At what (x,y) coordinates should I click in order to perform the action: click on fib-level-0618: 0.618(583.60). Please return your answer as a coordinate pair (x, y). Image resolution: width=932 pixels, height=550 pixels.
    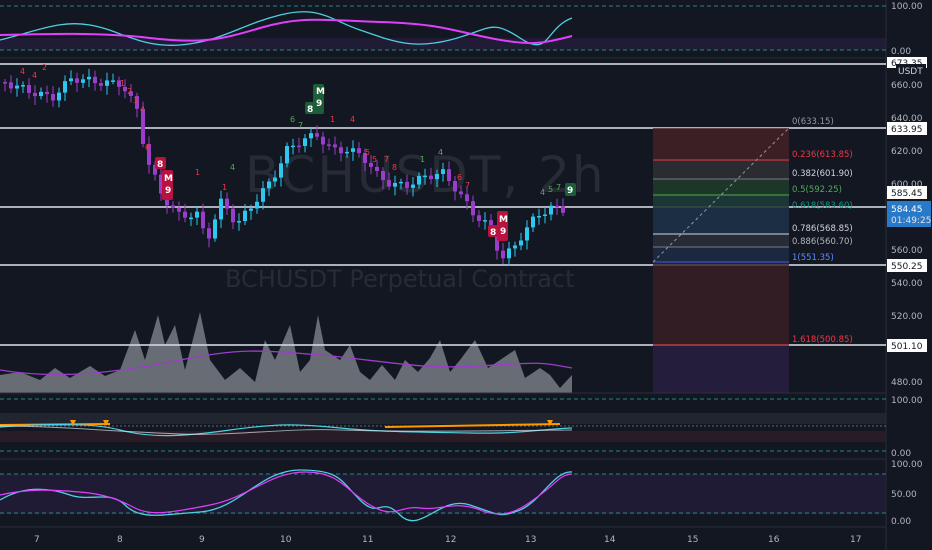
    Looking at the image, I should click on (822, 206).